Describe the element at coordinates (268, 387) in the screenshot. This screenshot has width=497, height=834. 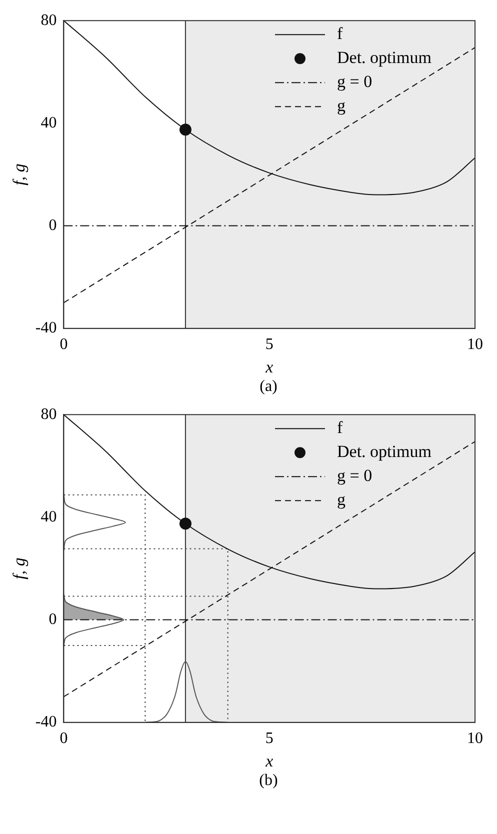
I see `text: (a)` at that location.